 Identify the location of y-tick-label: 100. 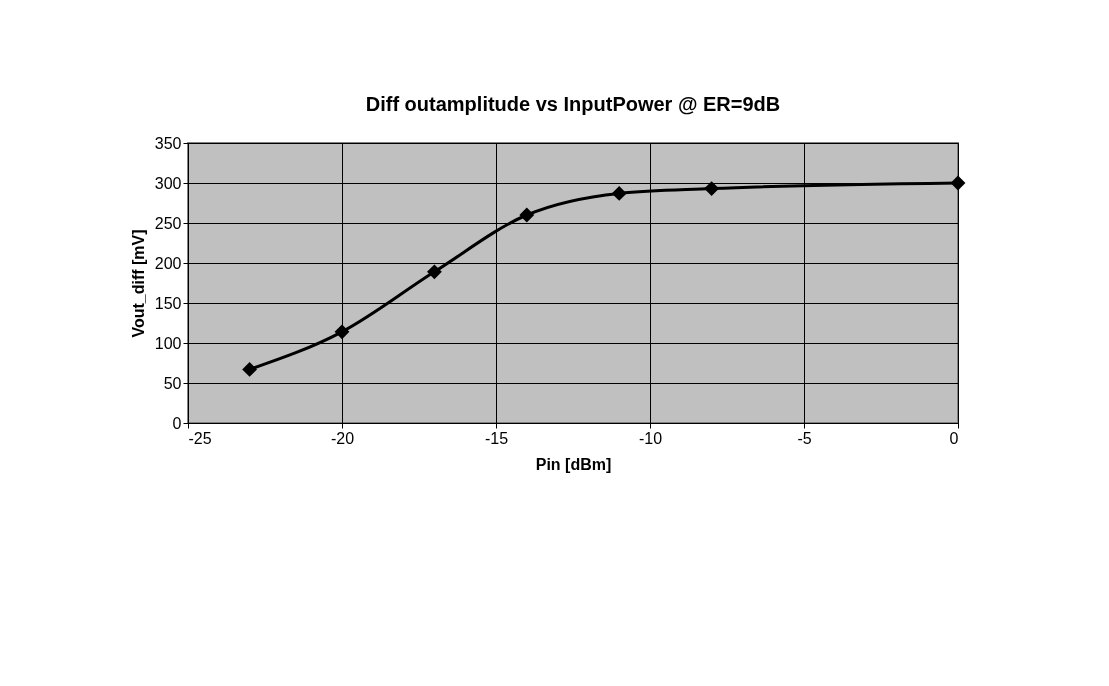
(168, 343).